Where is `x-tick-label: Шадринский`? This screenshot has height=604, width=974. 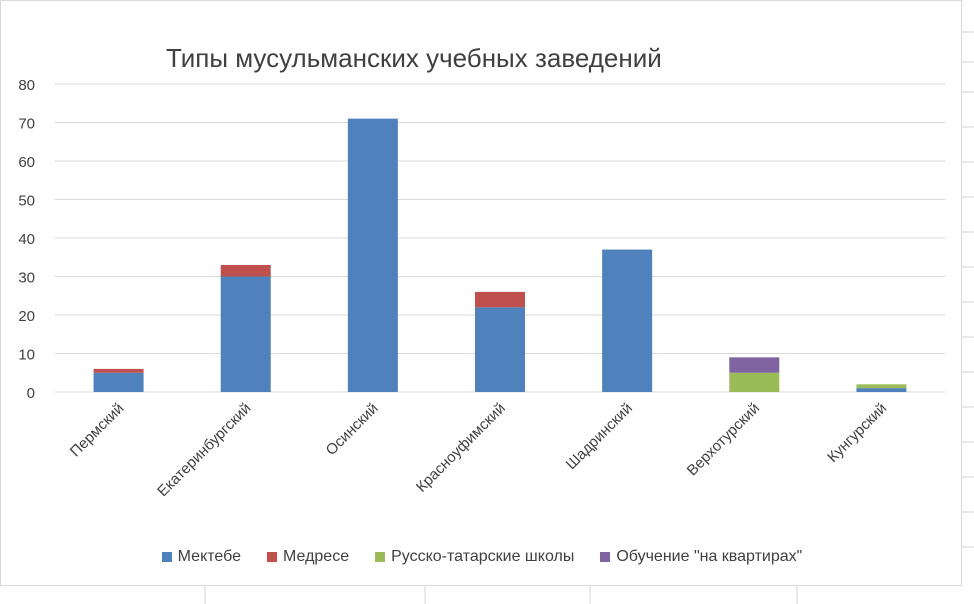
x-tick-label: Шадринский is located at coordinates (599, 436).